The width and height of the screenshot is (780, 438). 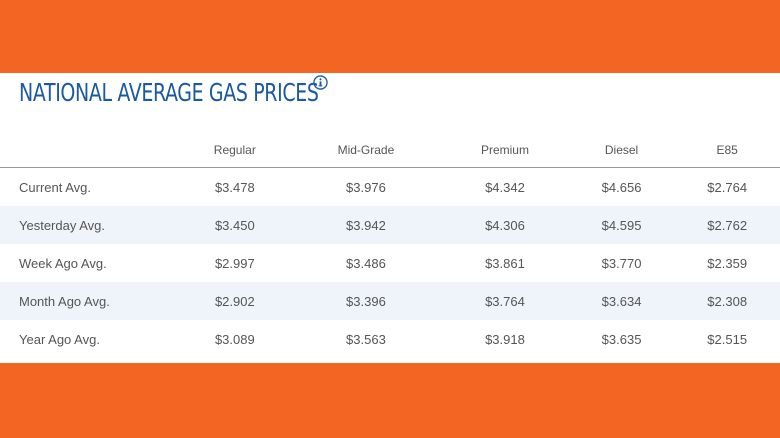 What do you see at coordinates (234, 339) in the screenshot?
I see `price-cell: $3.089` at bounding box center [234, 339].